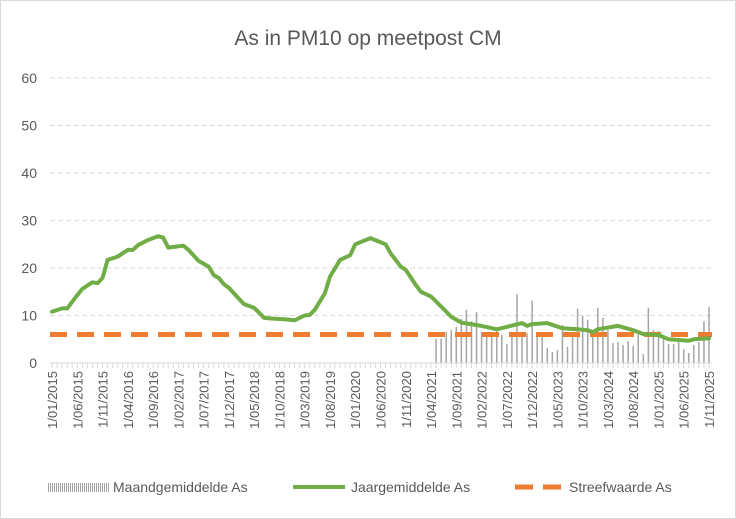  Describe the element at coordinates (29, 221) in the screenshot. I see `y-tick-label: 30` at that location.